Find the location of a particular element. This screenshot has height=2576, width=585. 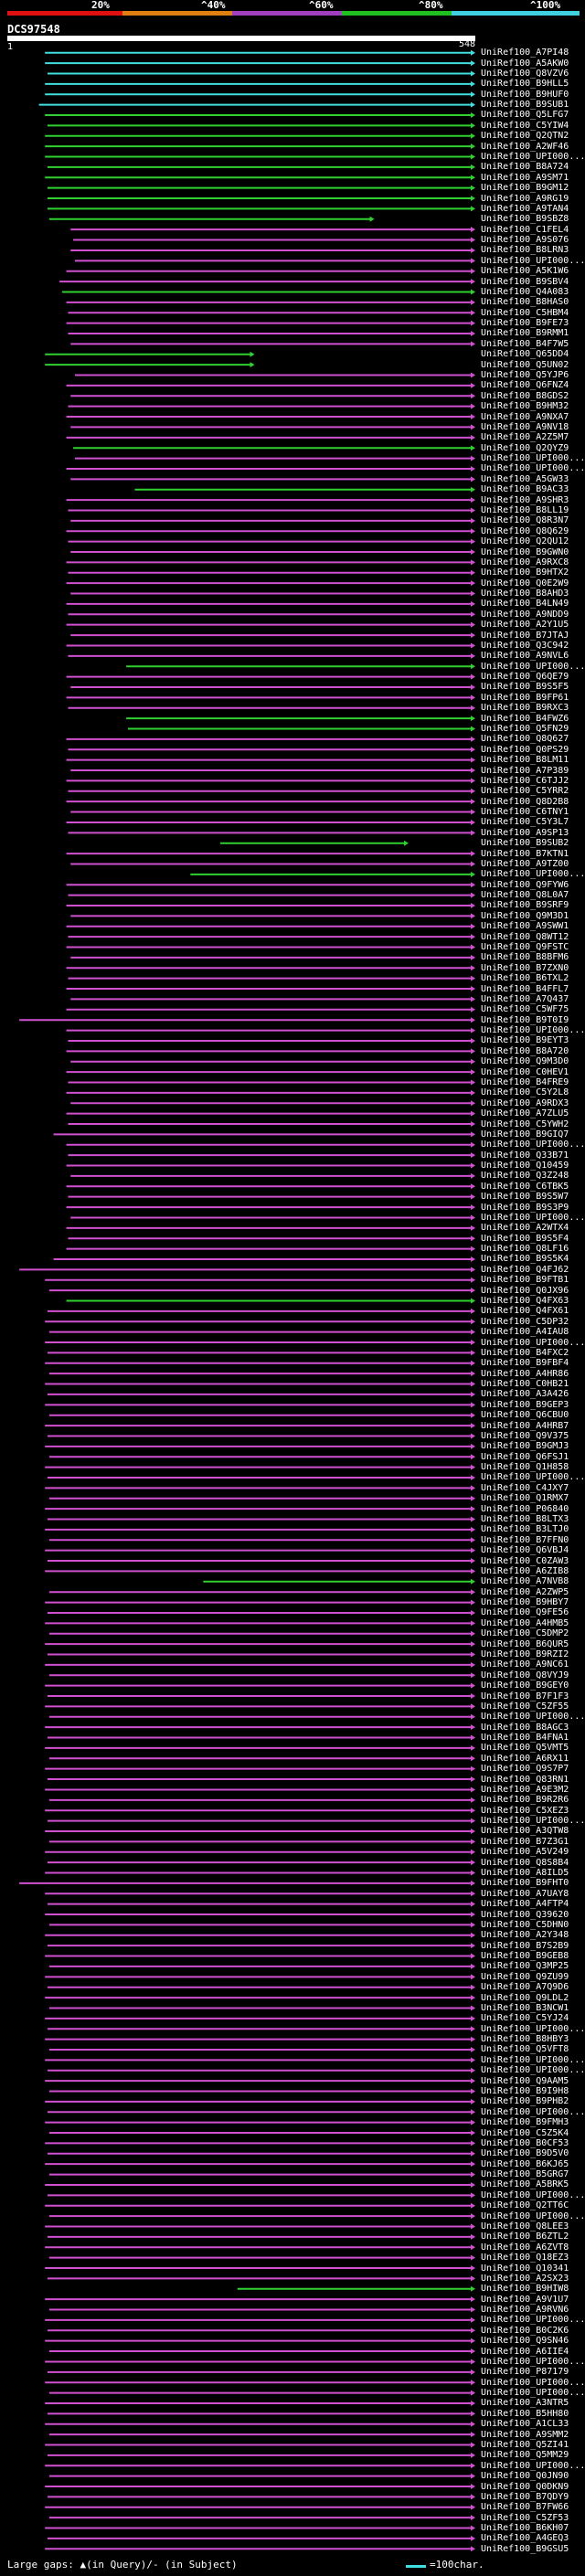

hit-label: UniRef100_B9HIW8 is located at coordinates (525, 2289).